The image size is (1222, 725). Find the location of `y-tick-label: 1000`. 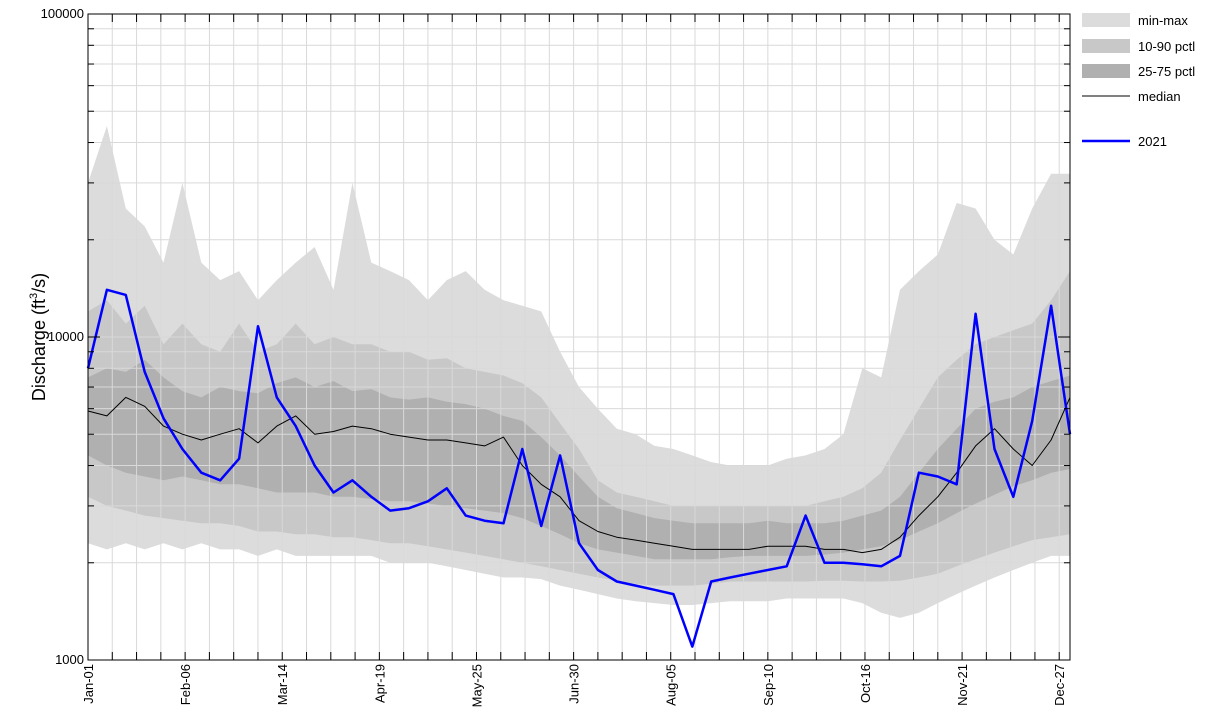

y-tick-label: 1000 is located at coordinates (69, 659).